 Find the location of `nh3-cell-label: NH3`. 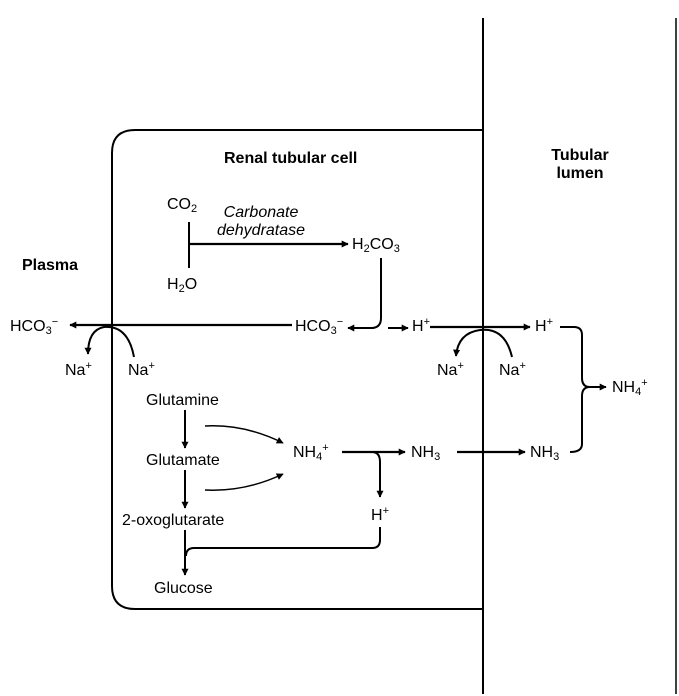

nh3-cell-label: NH3 is located at coordinates (426, 453).